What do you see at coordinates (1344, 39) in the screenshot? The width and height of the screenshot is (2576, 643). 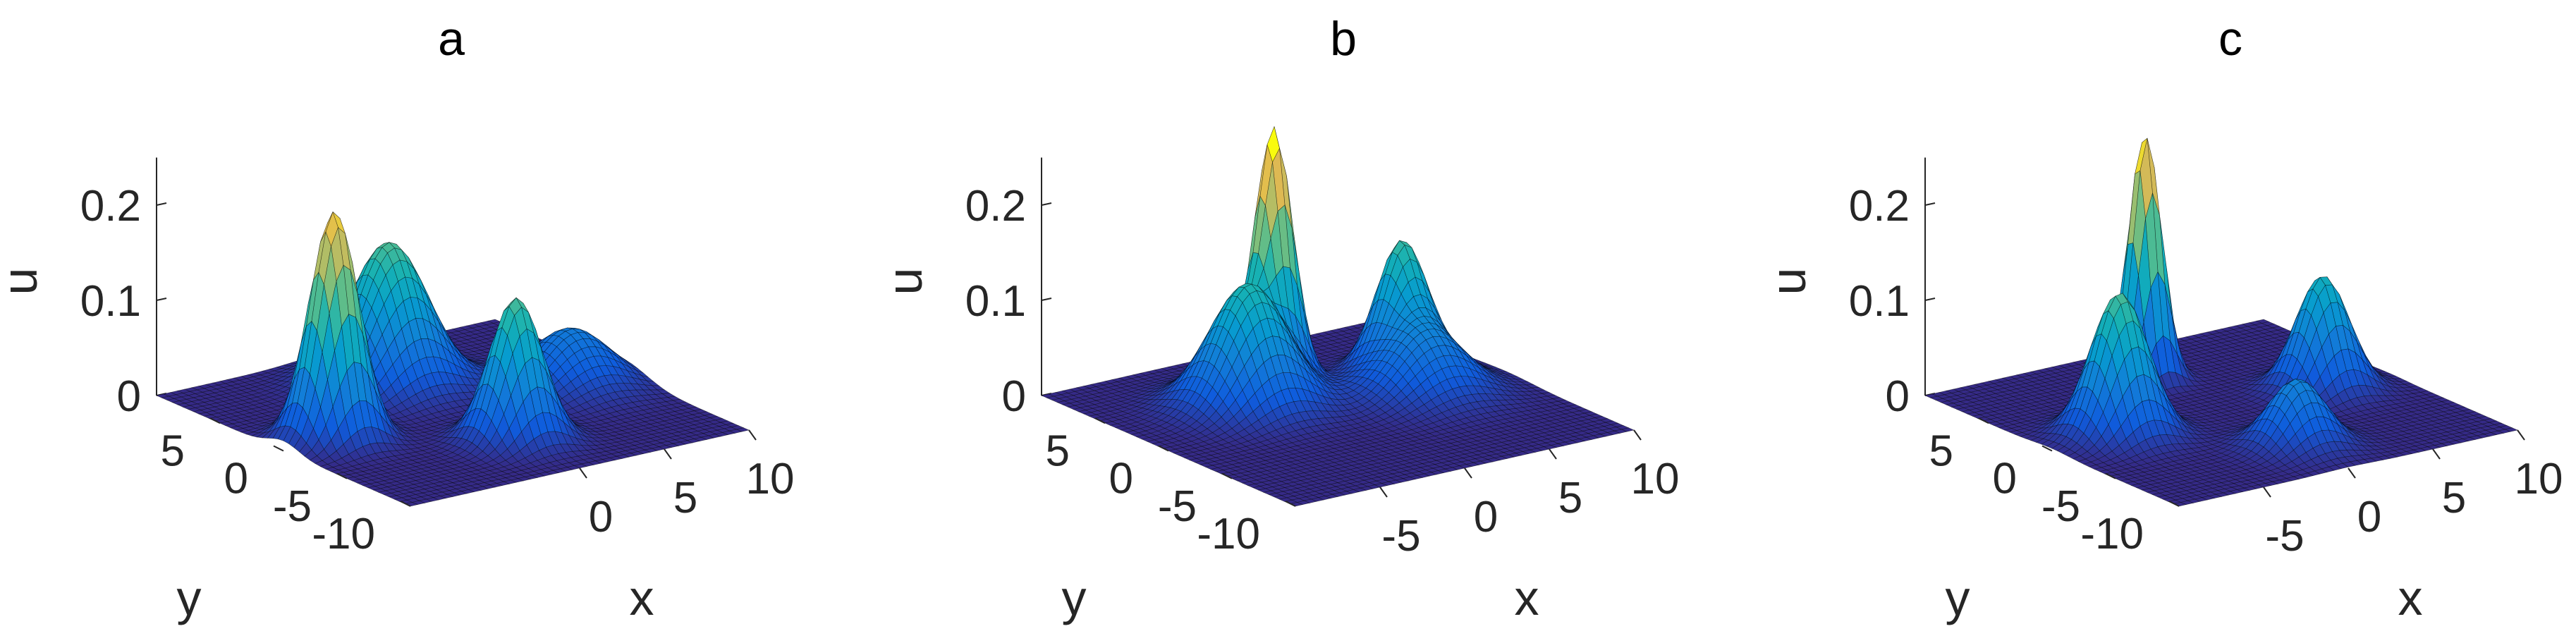 I see `panel-title: b` at bounding box center [1344, 39].